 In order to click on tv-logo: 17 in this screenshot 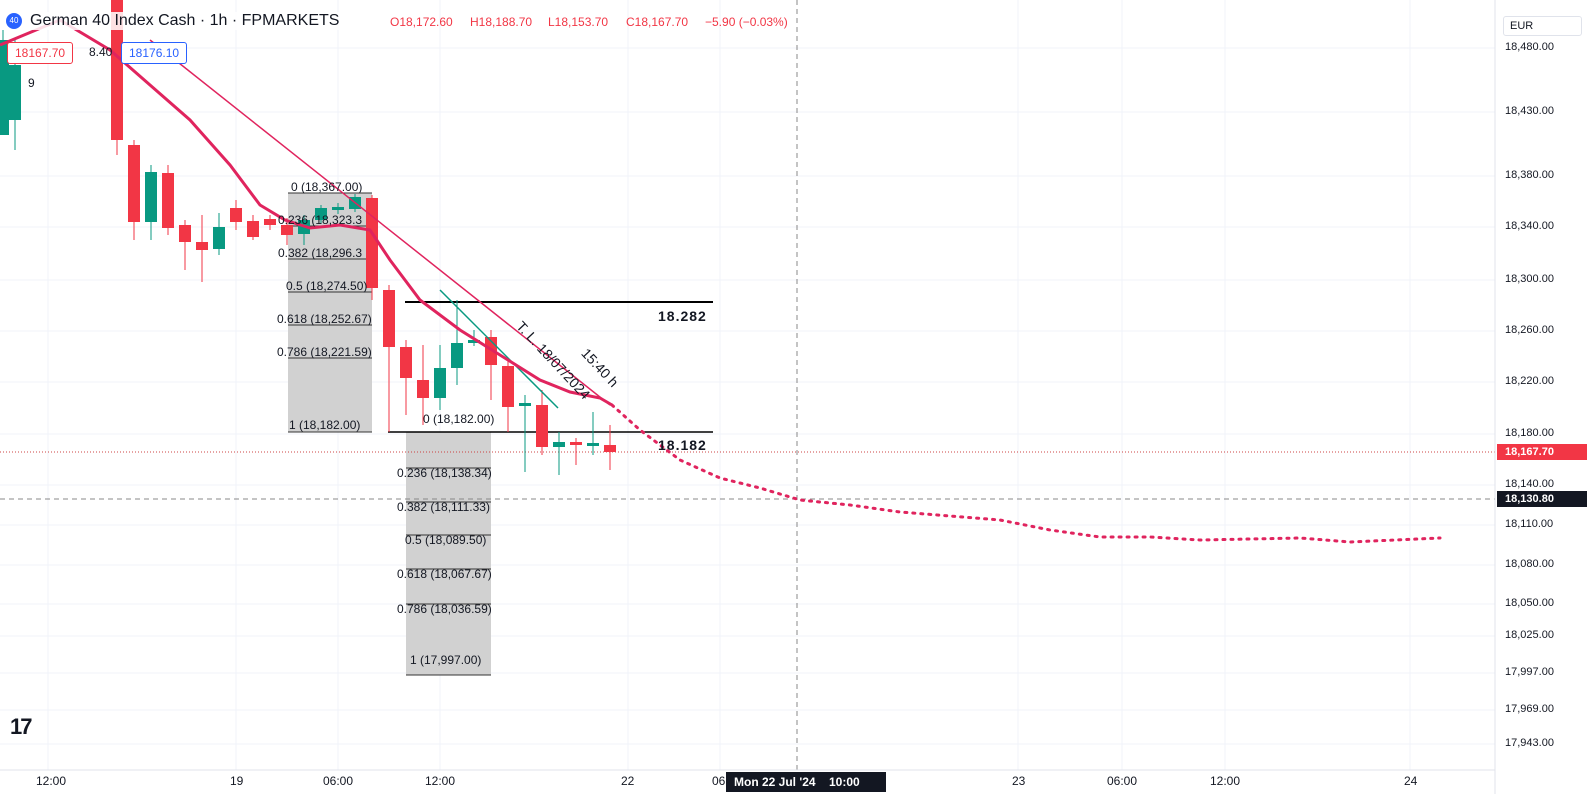, I will do `click(21, 726)`.